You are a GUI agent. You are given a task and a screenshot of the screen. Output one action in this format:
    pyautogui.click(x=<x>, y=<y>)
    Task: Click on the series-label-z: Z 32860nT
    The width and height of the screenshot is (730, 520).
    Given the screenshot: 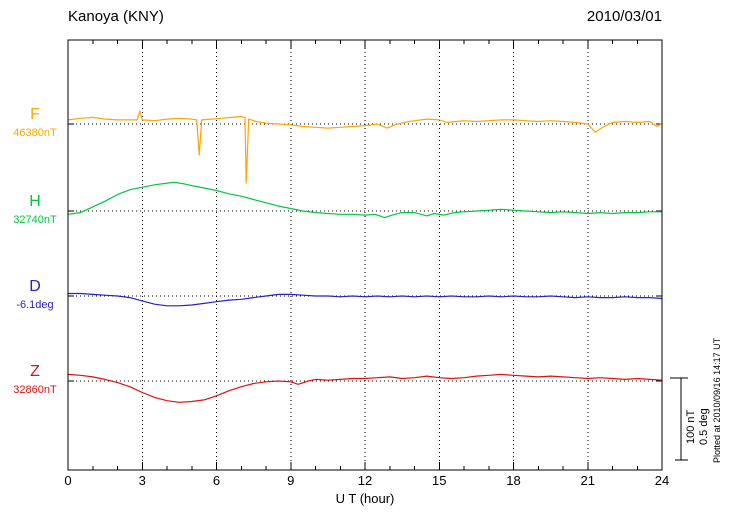 What is the action you would take?
    pyautogui.click(x=35, y=380)
    